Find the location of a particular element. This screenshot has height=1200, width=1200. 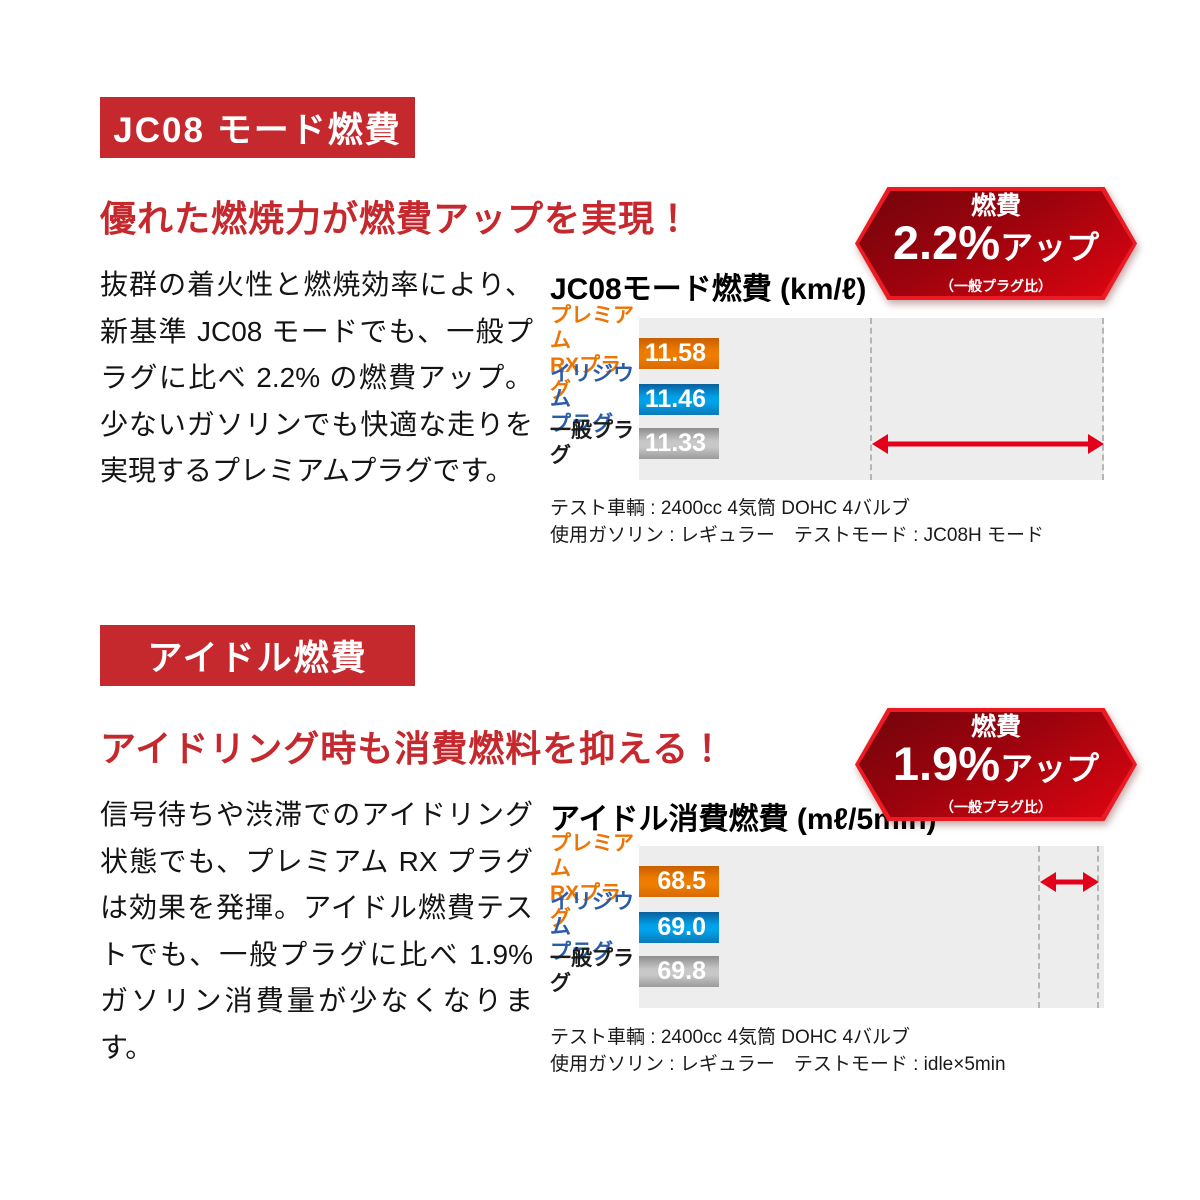

fuel-up-badge: 燃費 1.9%アップ （一般プラグ比） is located at coordinates (996, 764).